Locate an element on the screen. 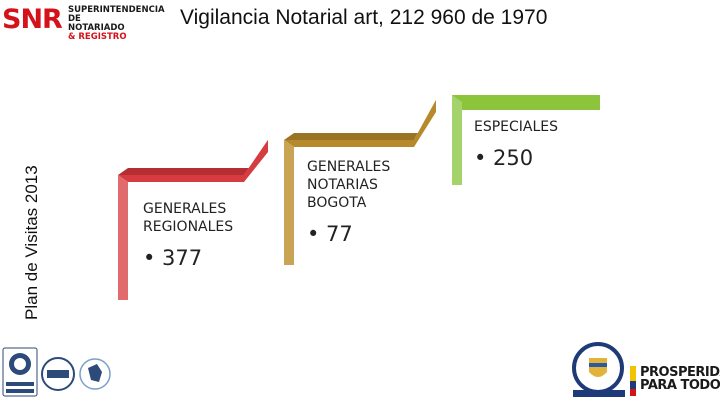 The image size is (720, 405). snr-logo-letters: SNR is located at coordinates (32, 19).